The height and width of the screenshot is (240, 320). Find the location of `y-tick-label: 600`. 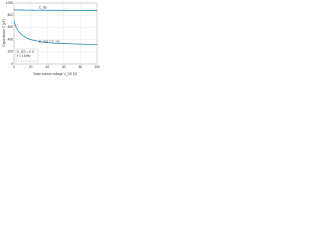

y-tick-label: 600 is located at coordinates (11, 27).